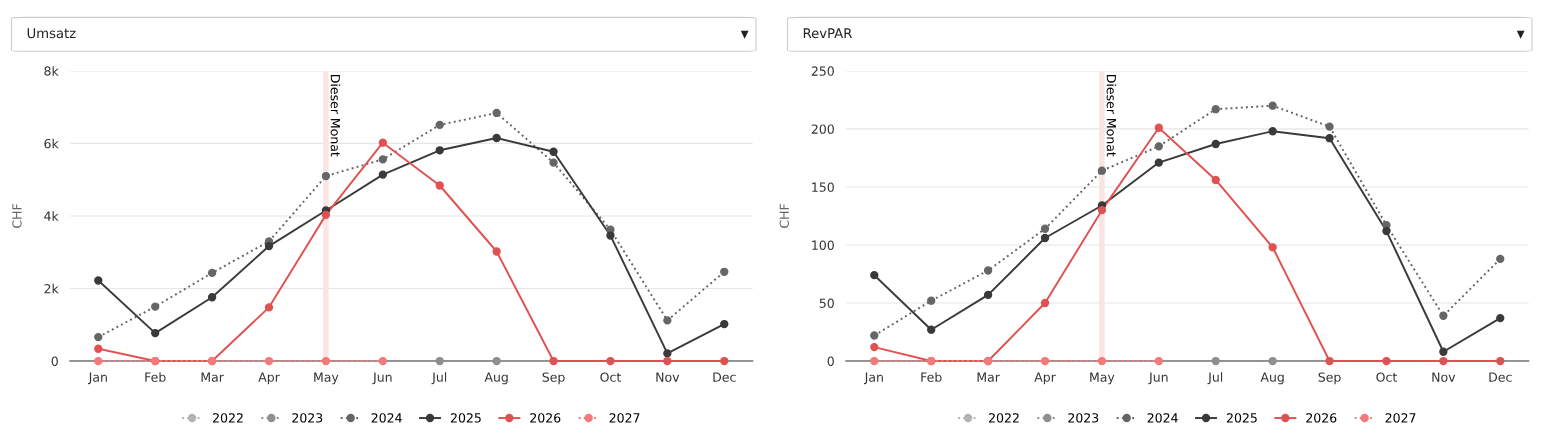 The height and width of the screenshot is (443, 1552). Describe the element at coordinates (51, 33) in the screenshot. I see `chart-title: Umsatz` at that location.